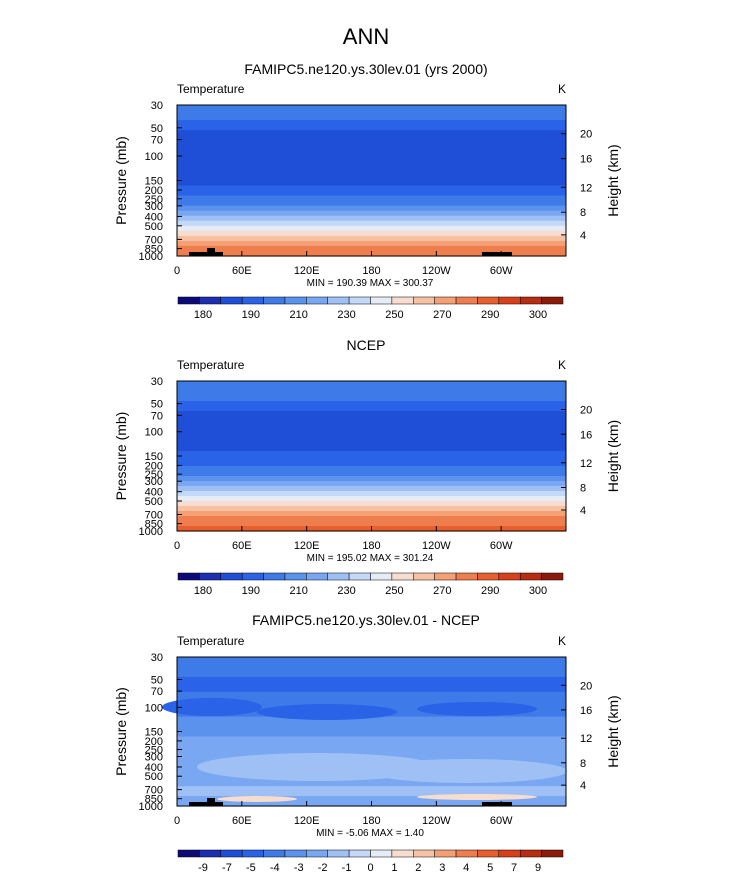  Describe the element at coordinates (394, 591) in the screenshot. I see `colorbar-label: 250` at that location.